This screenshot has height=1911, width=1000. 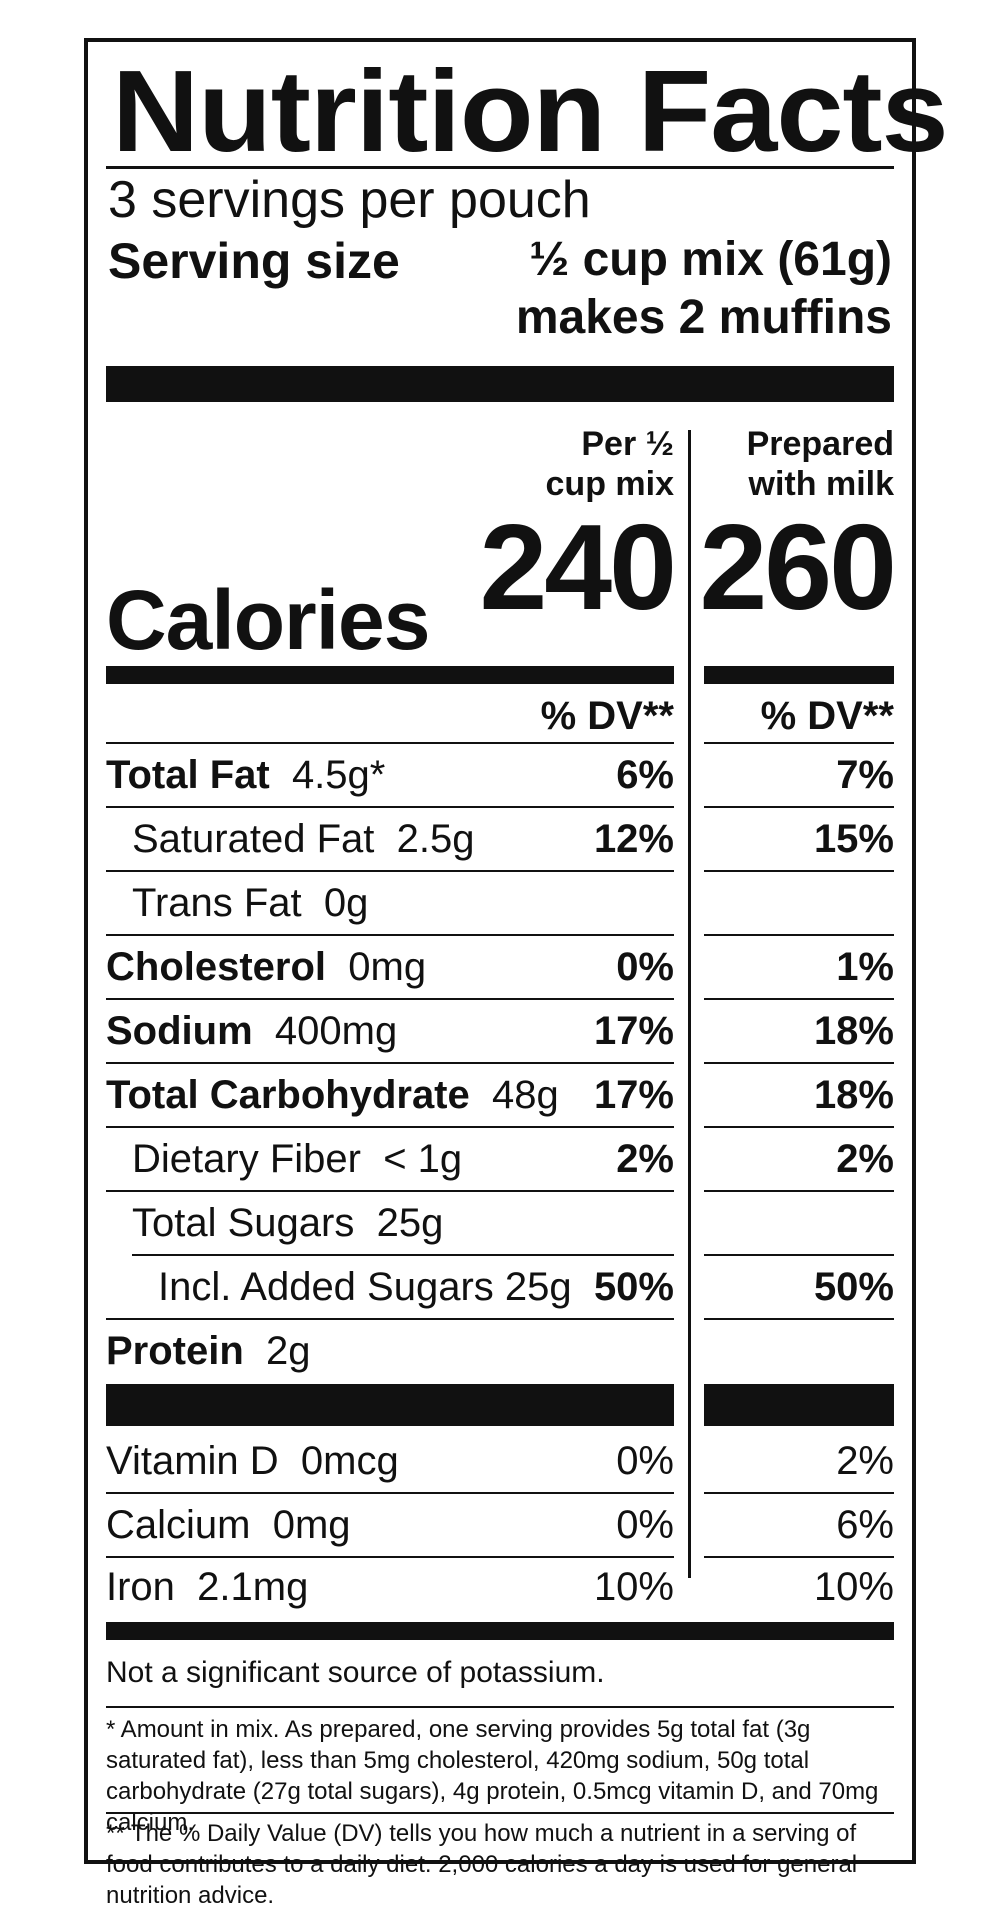 I want to click on note-divider, so click(x=500, y=1707).